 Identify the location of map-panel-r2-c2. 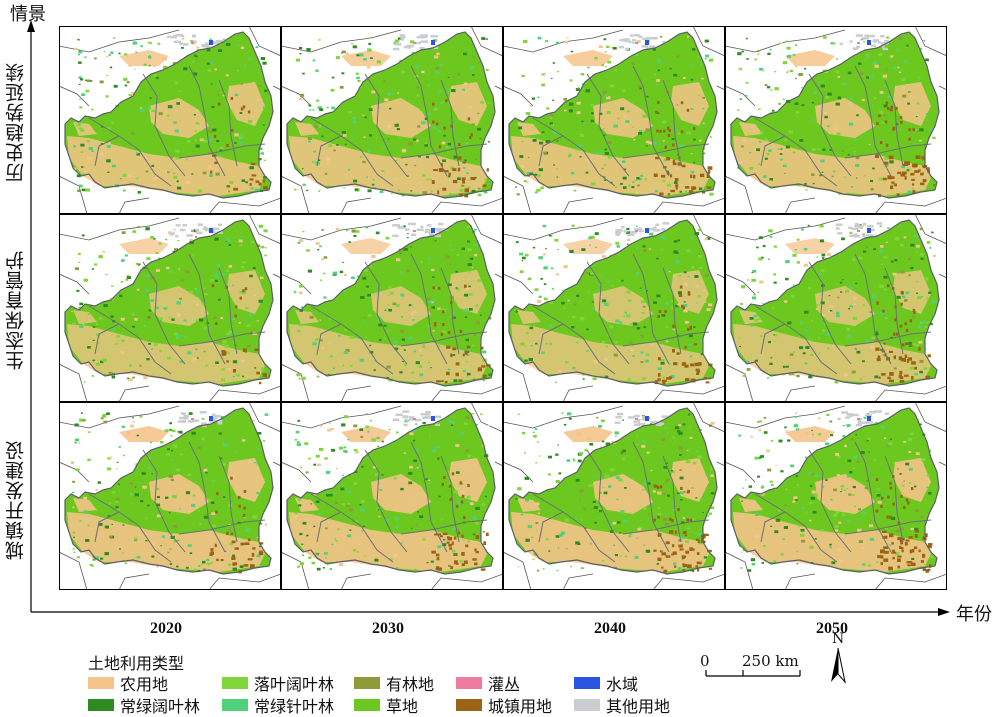
(392, 308).